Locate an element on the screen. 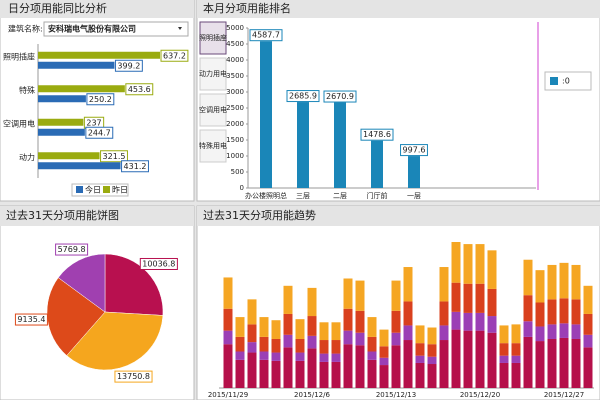 The image size is (600, 400). y-tick-label: 4000 is located at coordinates (235, 60).